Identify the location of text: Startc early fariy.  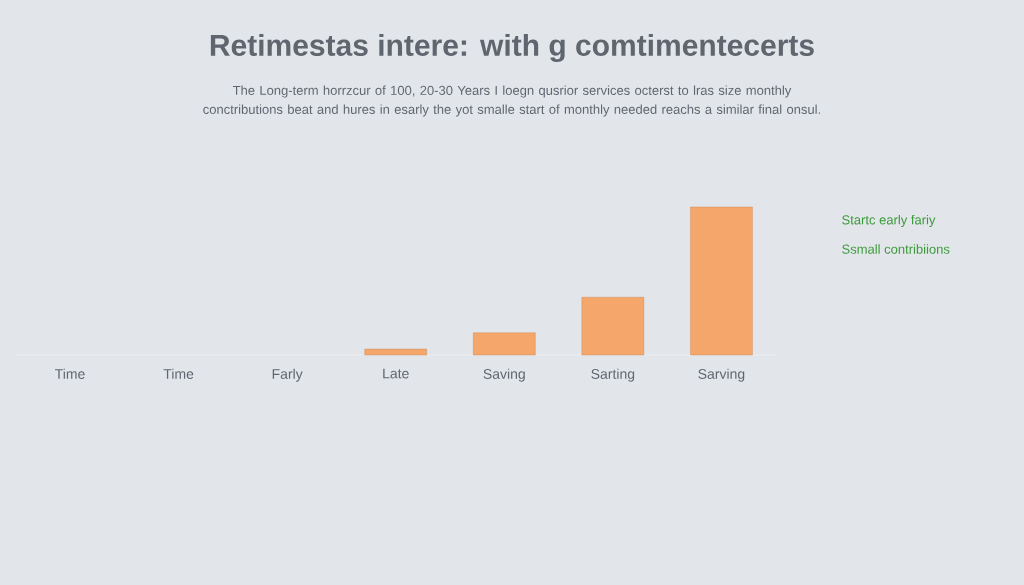
(889, 221).